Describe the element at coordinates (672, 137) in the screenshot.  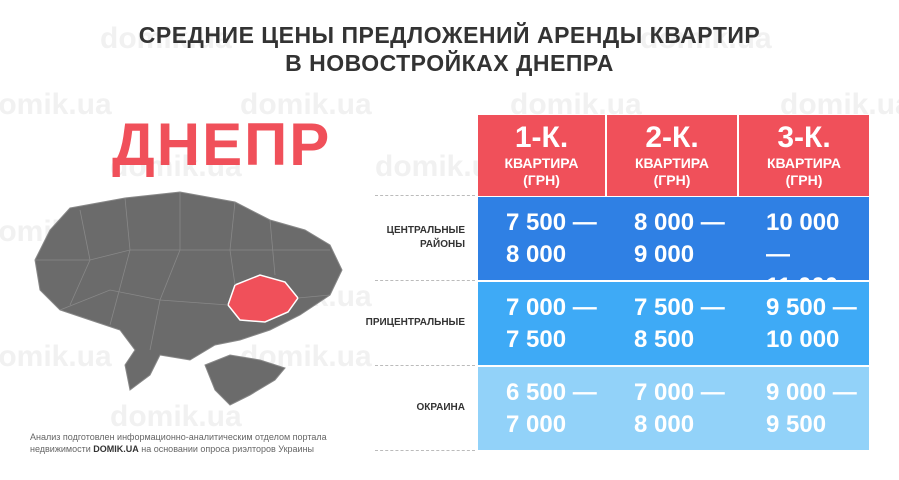
I see `column-title: 2-К.` at that location.